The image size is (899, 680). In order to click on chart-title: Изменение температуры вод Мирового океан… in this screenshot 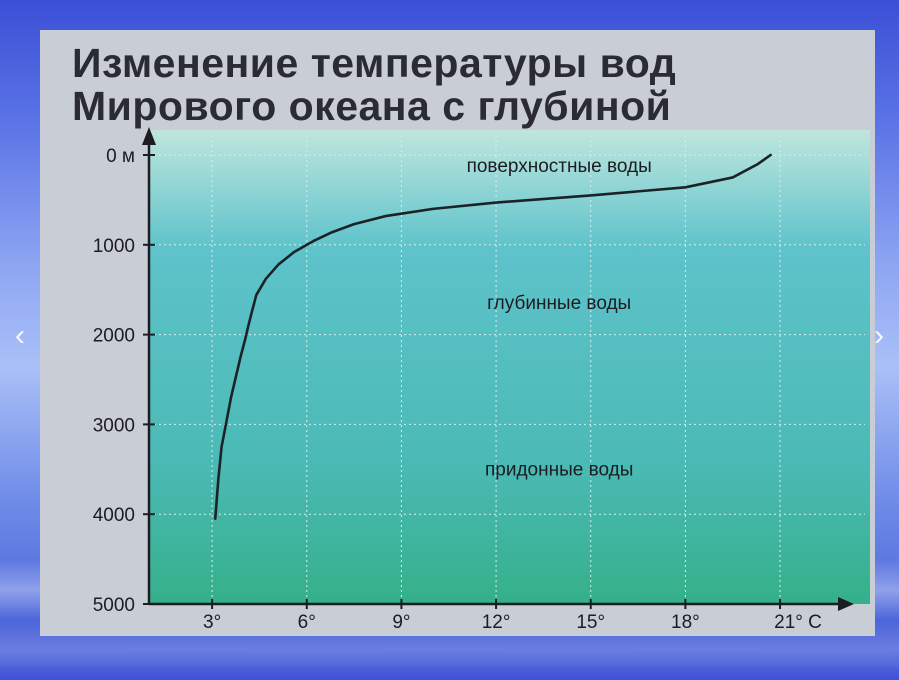, I will do `click(472, 85)`.